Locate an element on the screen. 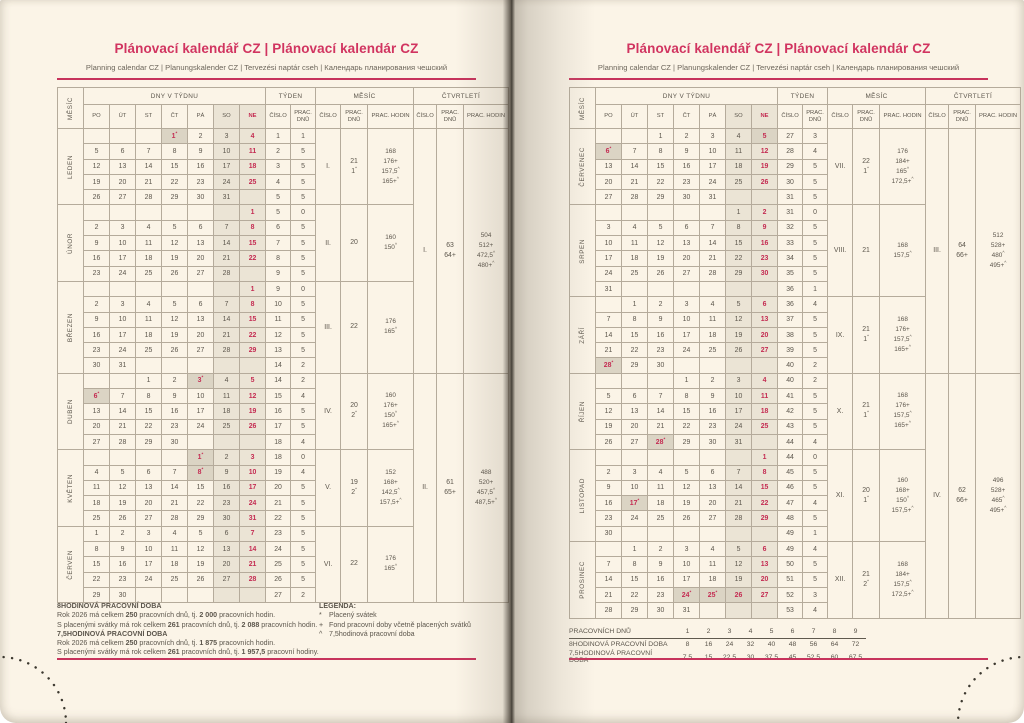 This screenshot has width=1024, height=723. week-number-cell: 17 is located at coordinates (278, 426).